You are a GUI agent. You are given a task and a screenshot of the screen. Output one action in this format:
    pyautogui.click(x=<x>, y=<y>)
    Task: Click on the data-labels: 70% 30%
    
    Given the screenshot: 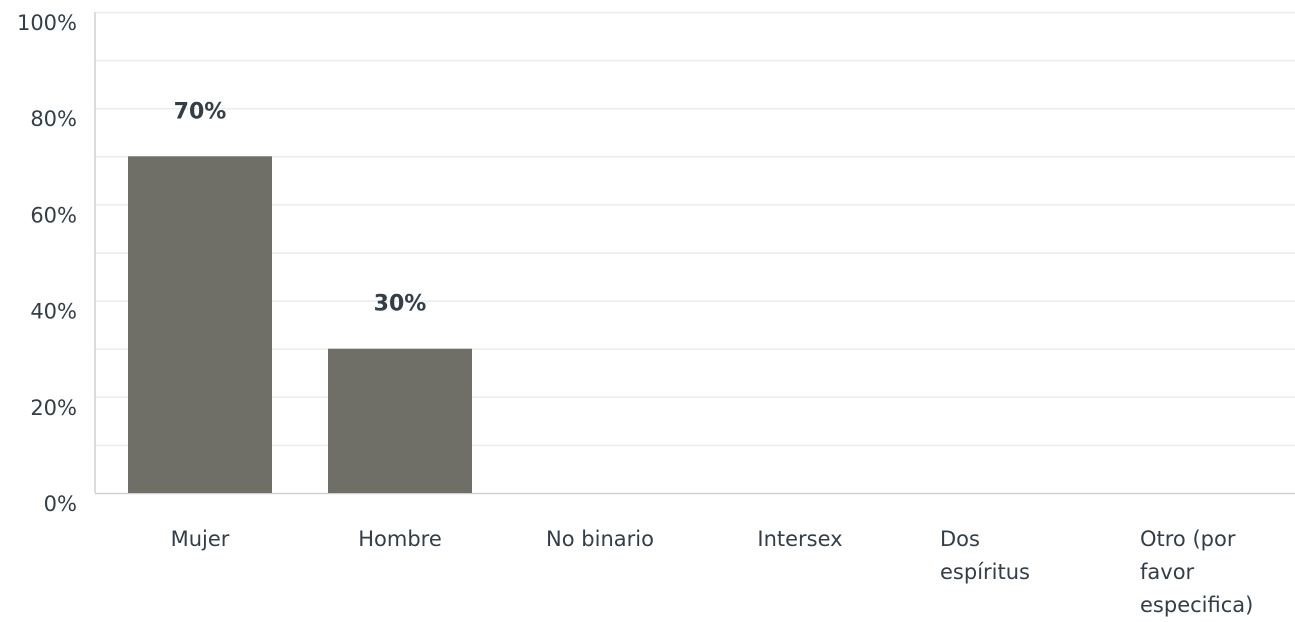 What is the action you would take?
    pyautogui.click(x=300, y=207)
    